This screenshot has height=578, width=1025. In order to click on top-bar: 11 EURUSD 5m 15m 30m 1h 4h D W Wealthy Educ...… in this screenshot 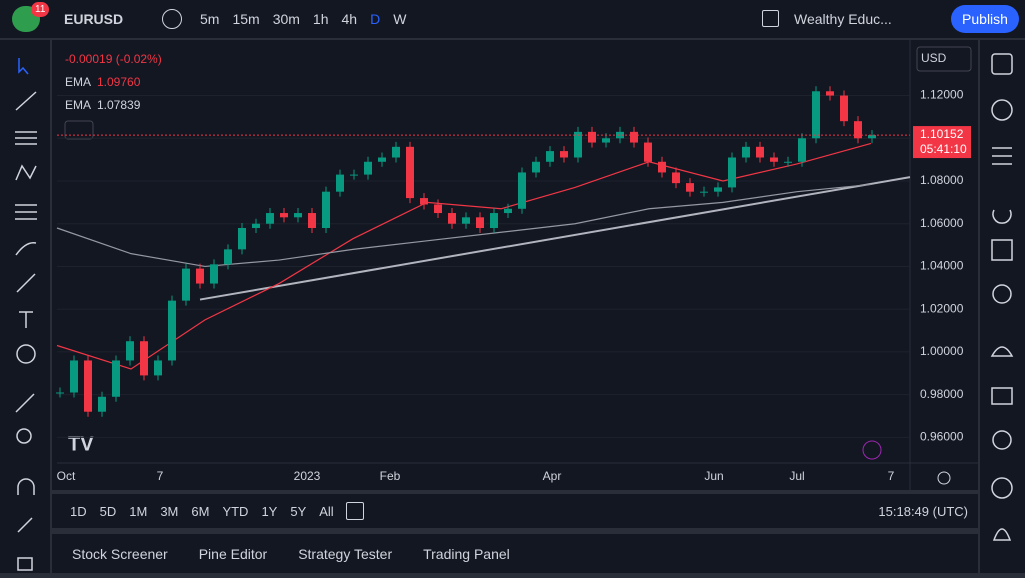, I will do `click(512, 19)`.